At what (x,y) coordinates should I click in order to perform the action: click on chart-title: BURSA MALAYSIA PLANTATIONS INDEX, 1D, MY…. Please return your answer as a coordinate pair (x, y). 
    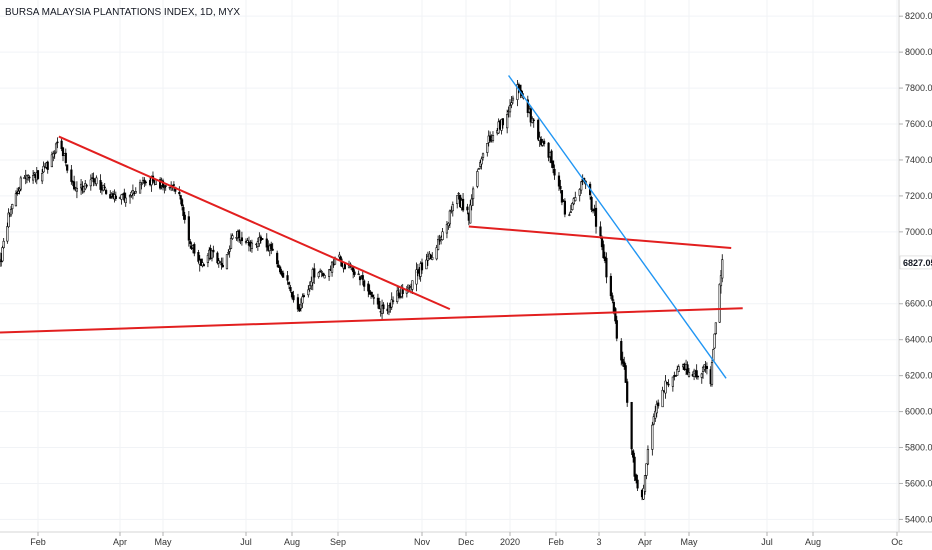
    Looking at the image, I should click on (122, 12).